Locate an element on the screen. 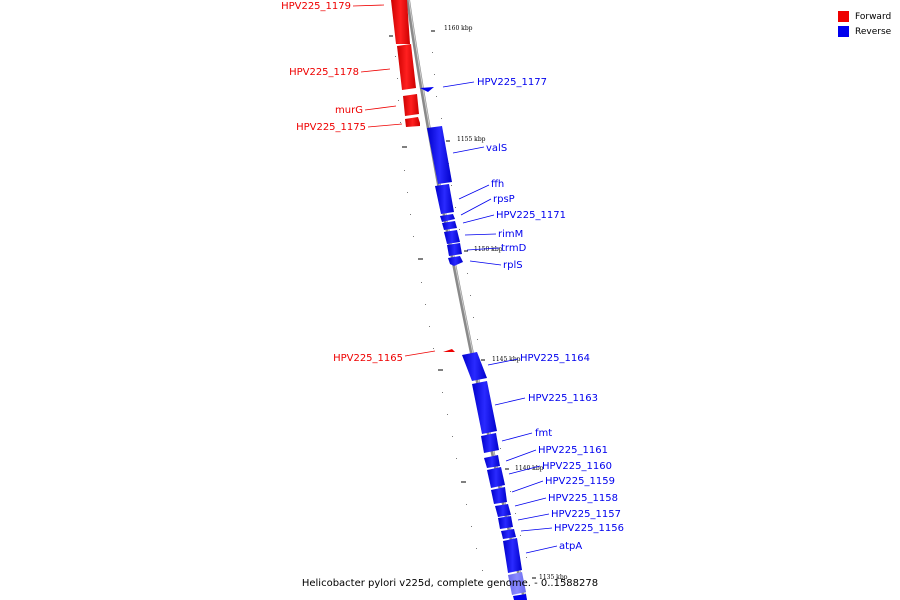 This screenshot has height=600, width=900. forward-swatch is located at coordinates (843, 16).